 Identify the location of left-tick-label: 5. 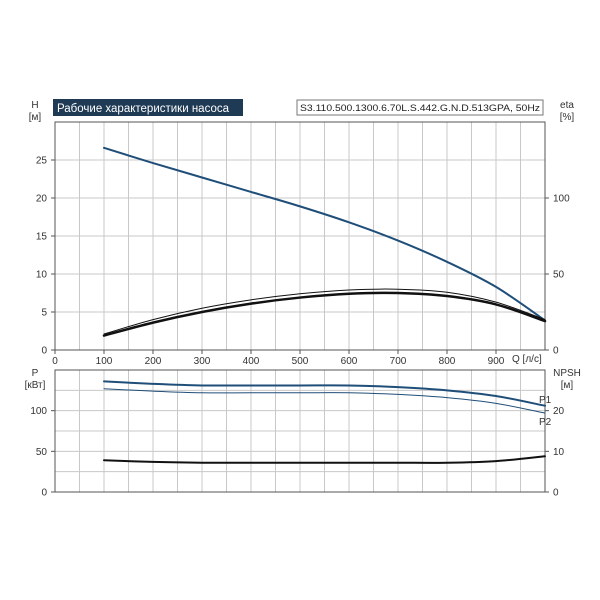
(44, 313).